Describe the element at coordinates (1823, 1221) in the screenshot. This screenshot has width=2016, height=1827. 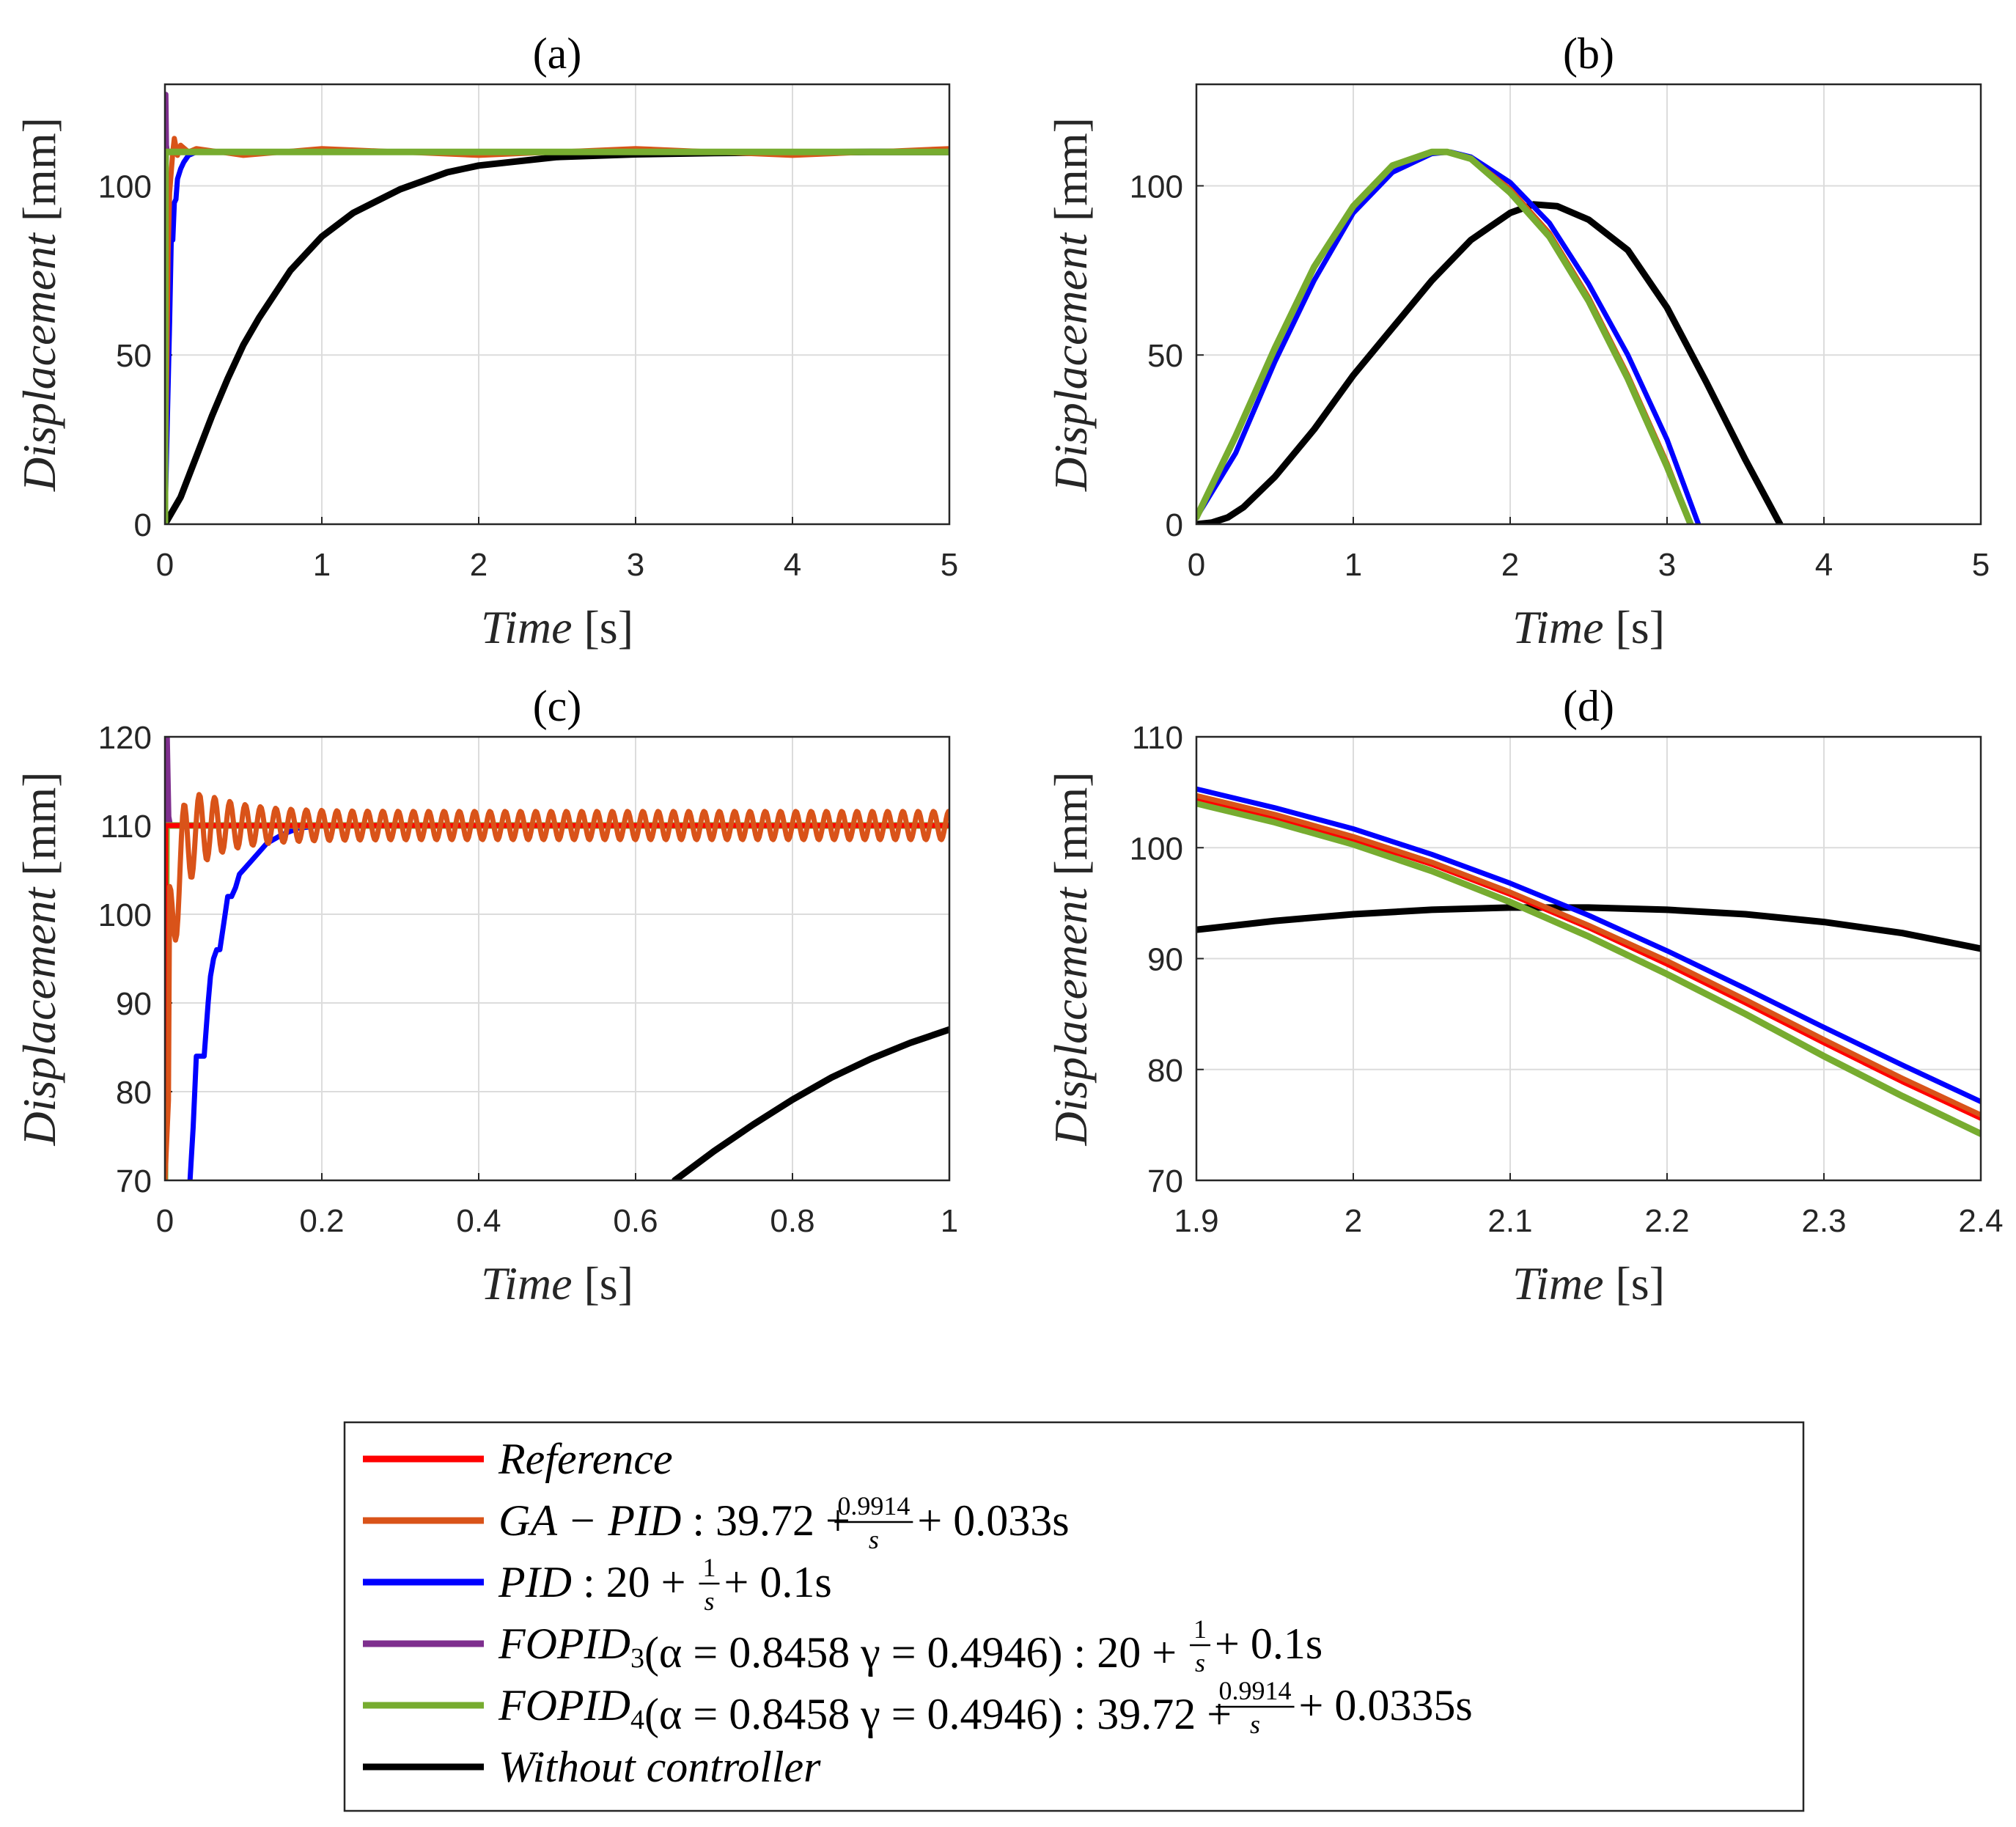
I see `x-tick-label: 2.3` at that location.